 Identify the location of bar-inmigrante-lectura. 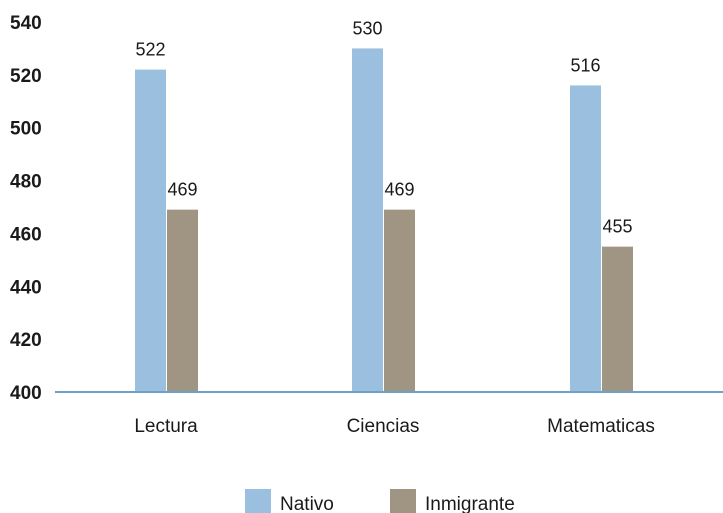
(182, 300).